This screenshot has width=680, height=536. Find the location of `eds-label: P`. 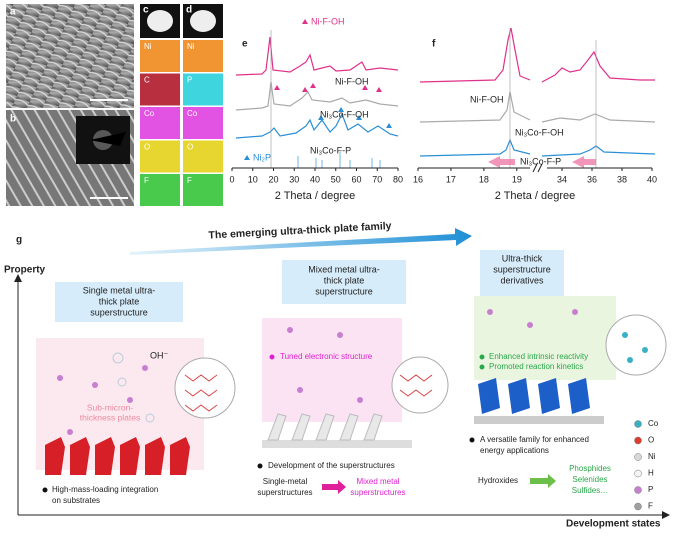

eds-label: P is located at coordinates (189, 80).